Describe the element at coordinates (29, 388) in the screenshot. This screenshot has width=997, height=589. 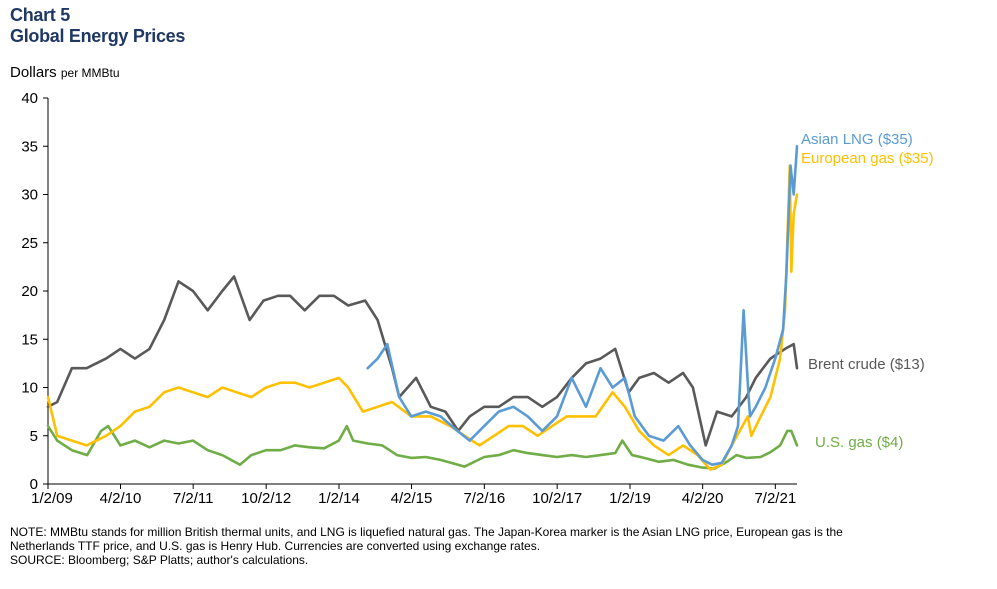
I see `y-tick-label: 10` at that location.